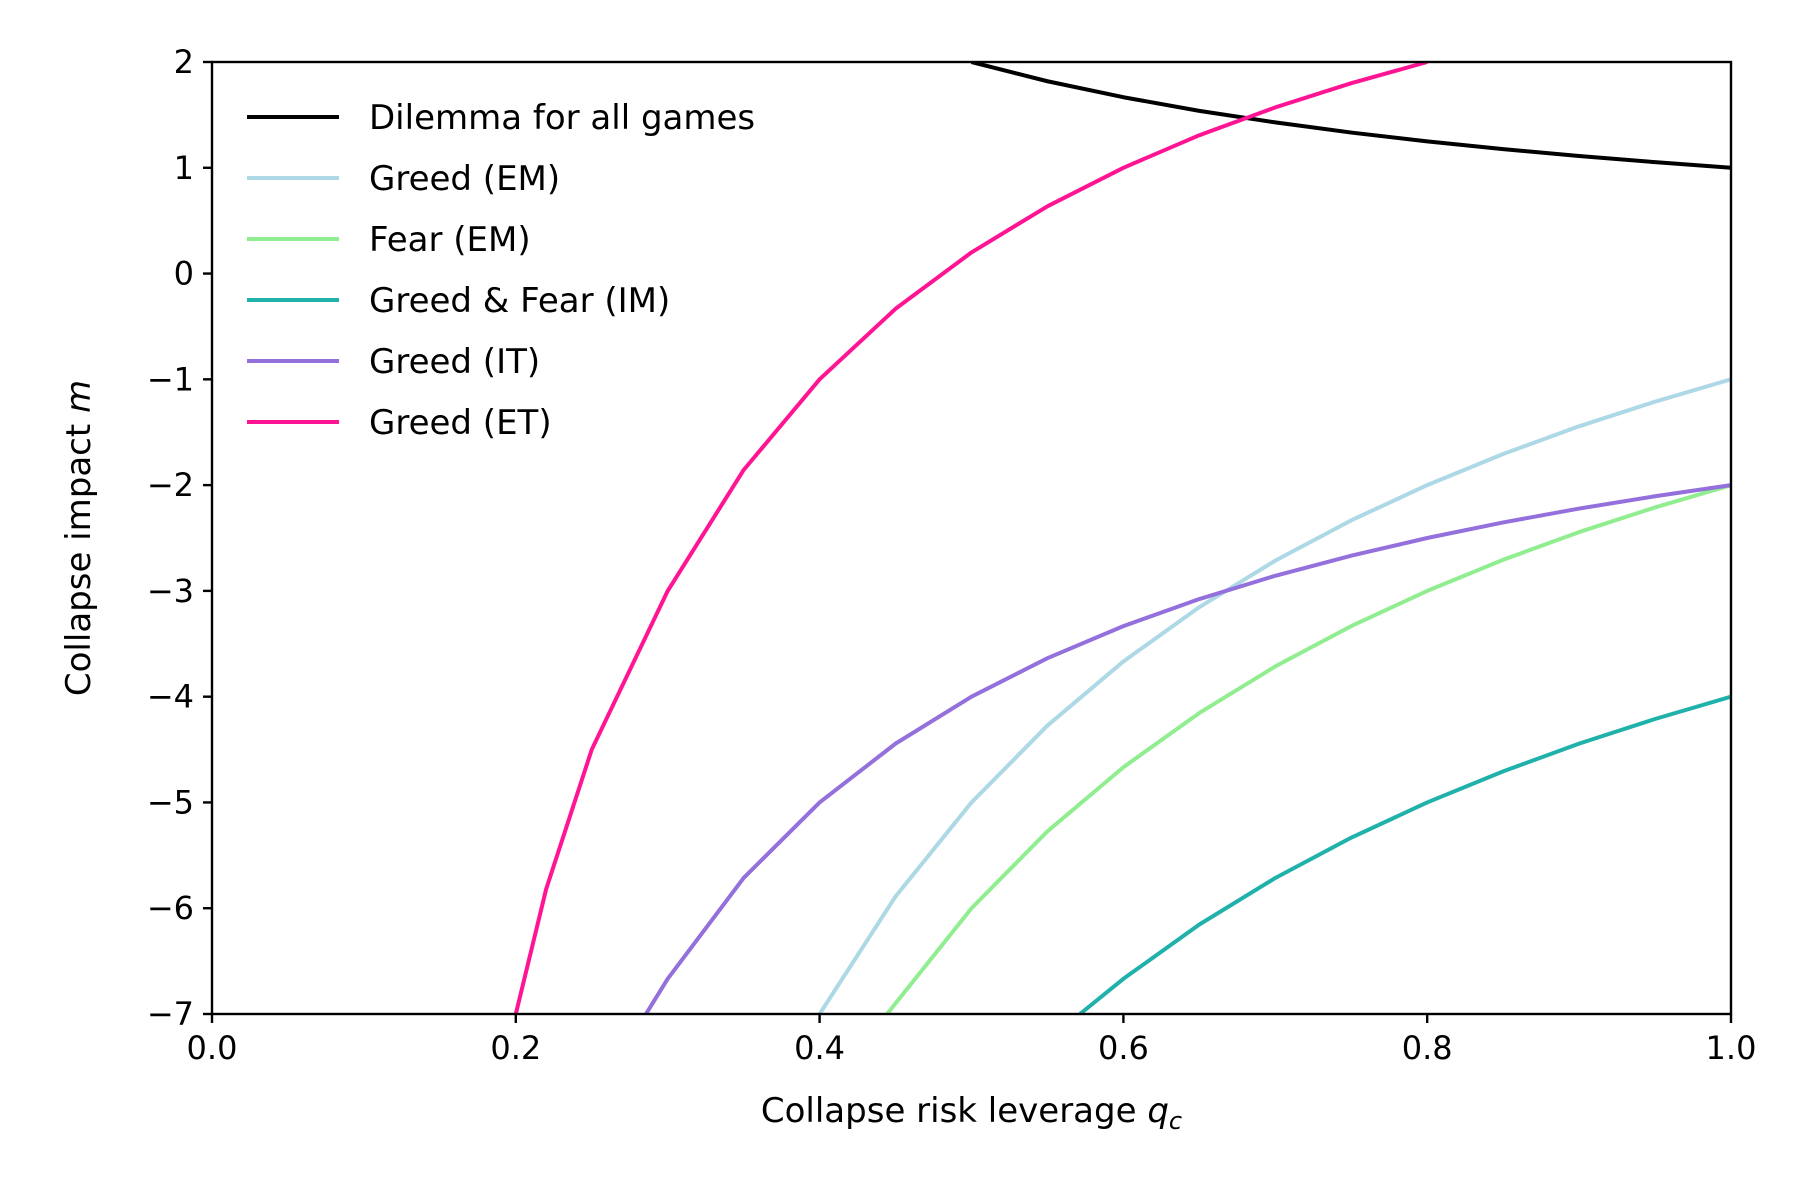  I want to click on legend-label-greed-em: Greed (EM), so click(464, 179).